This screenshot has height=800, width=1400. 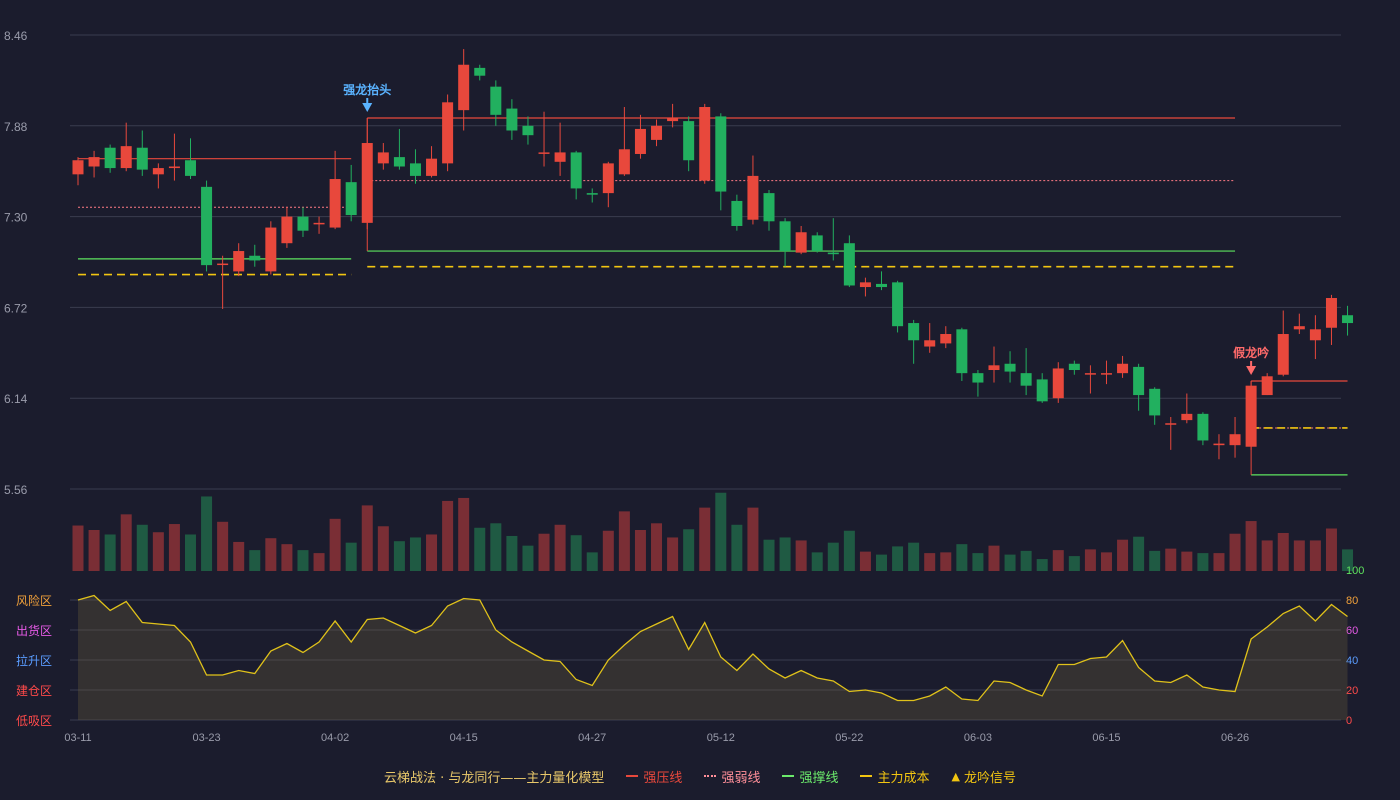 I want to click on legend-cost-label: 主力成本, so click(x=903, y=778).